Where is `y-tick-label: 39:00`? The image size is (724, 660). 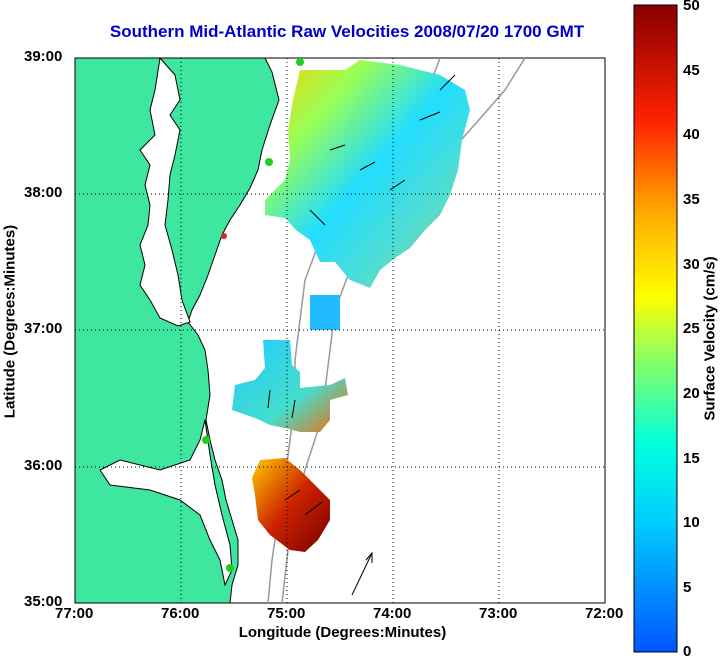 y-tick-label: 39:00 is located at coordinates (43, 56).